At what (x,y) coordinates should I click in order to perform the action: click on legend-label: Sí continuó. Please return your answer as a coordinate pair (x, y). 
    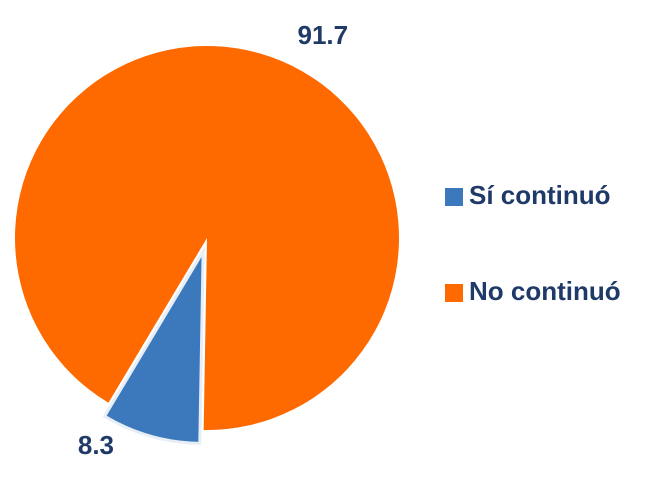
    Looking at the image, I should click on (540, 195).